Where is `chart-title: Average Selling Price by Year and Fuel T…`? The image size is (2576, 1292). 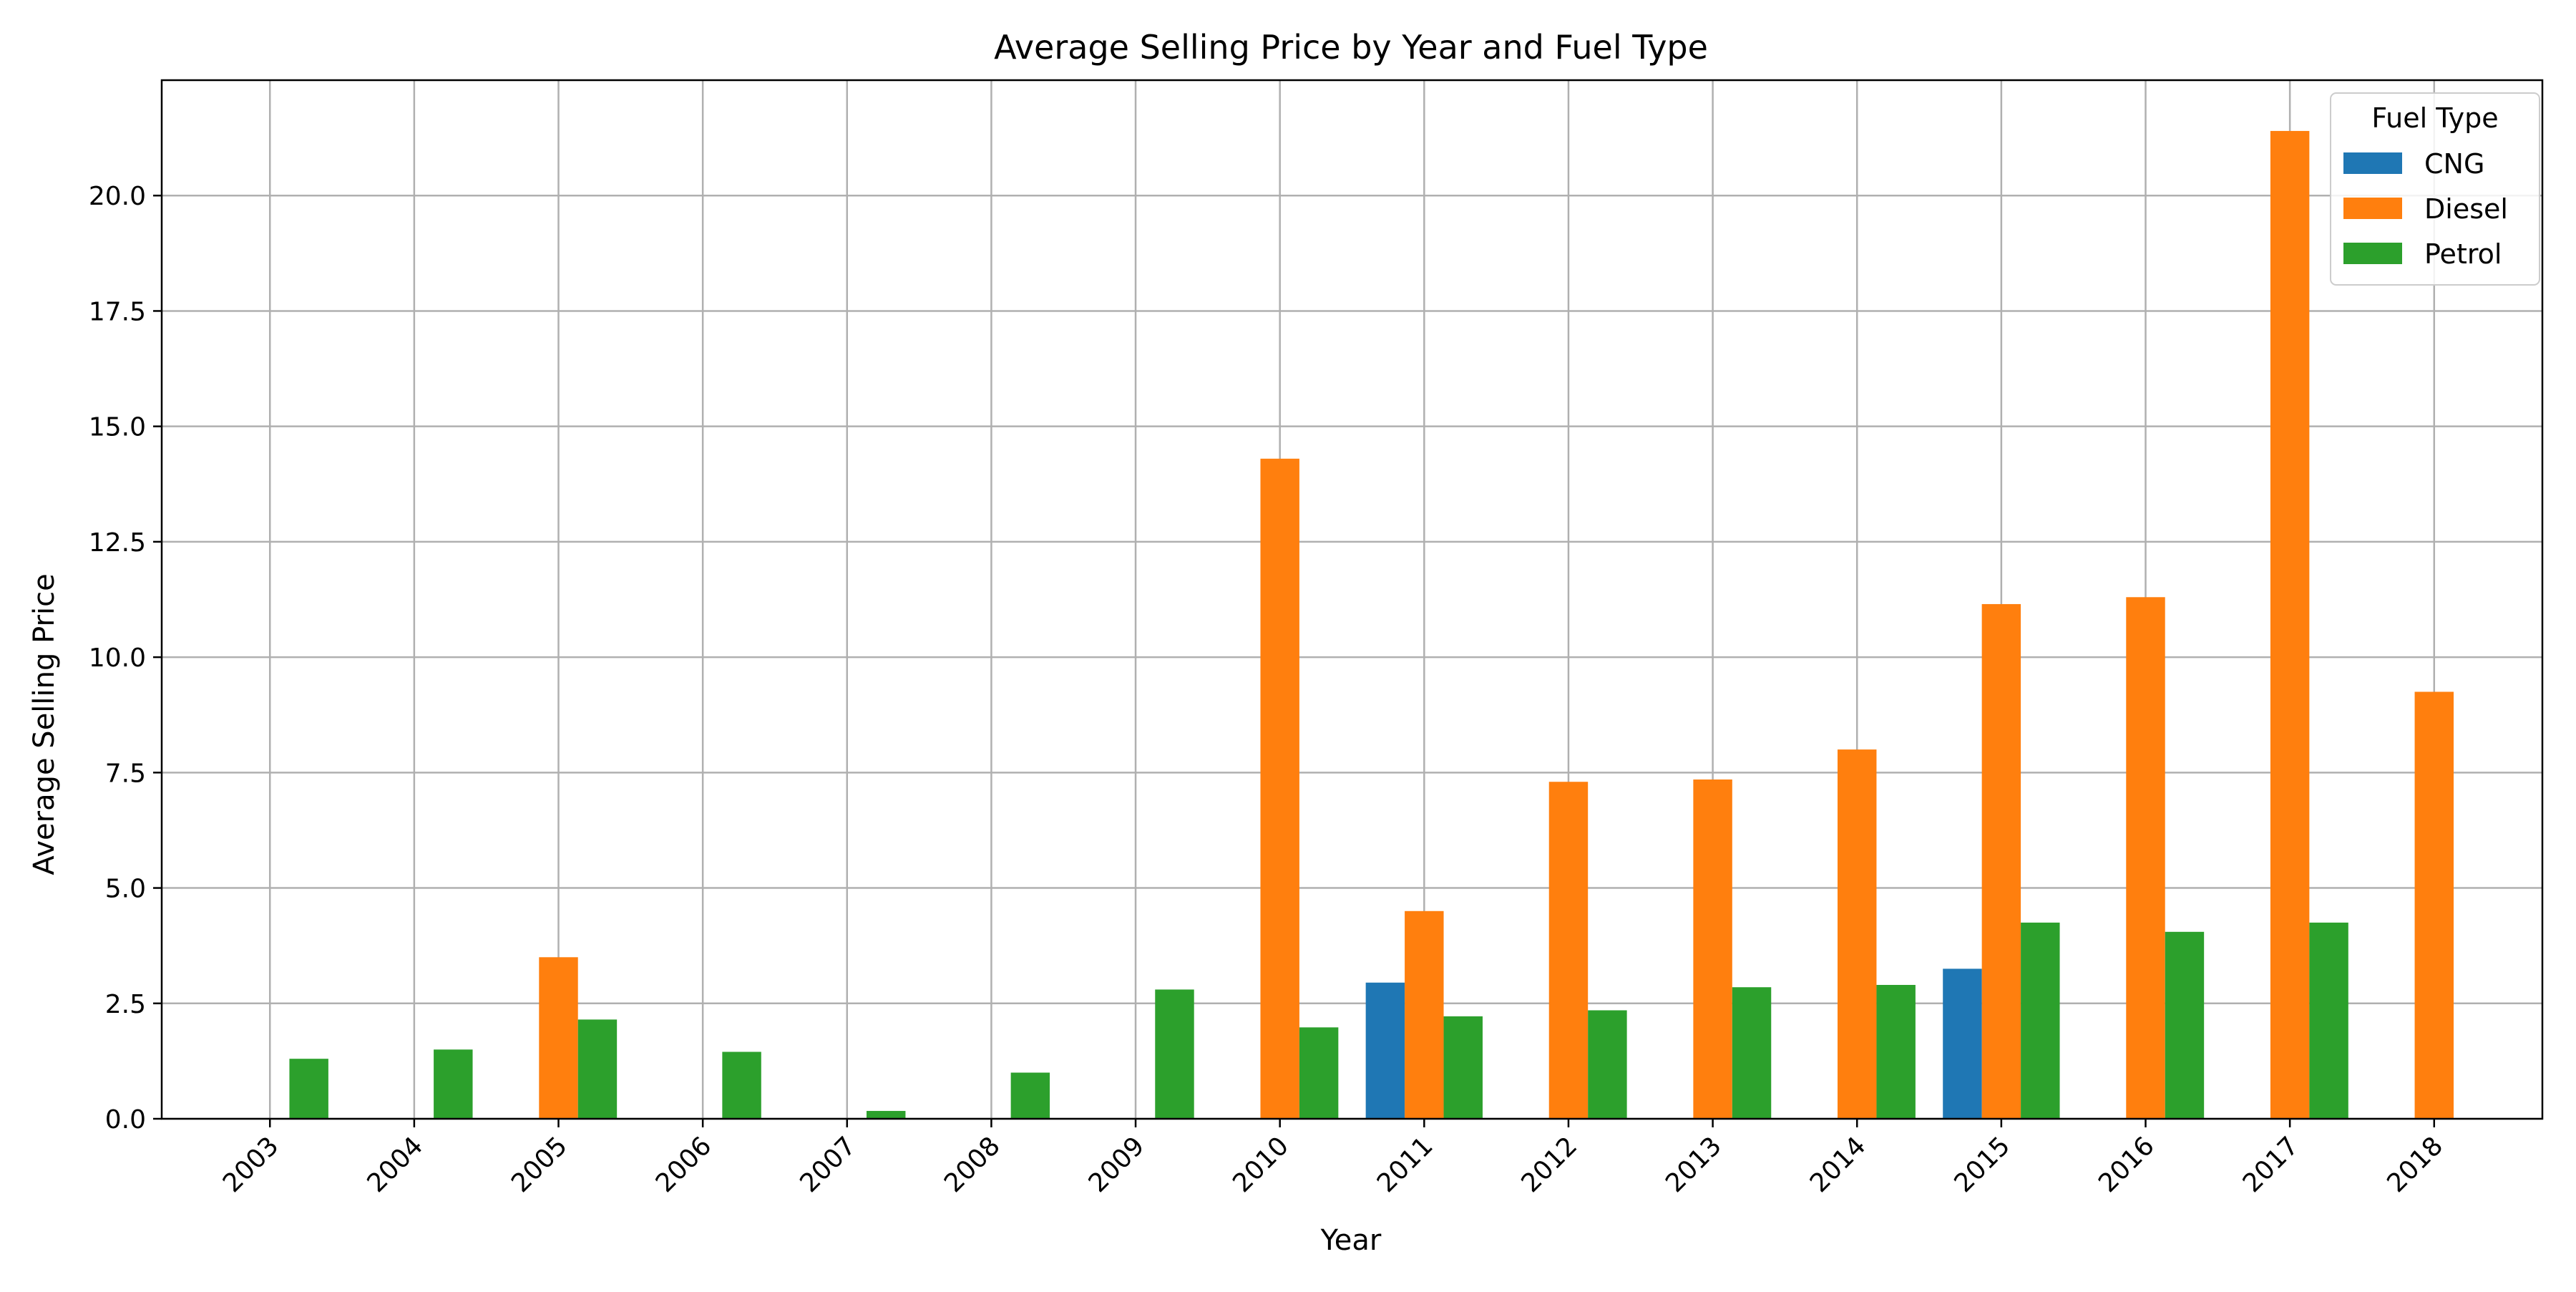
chart-title: Average Selling Price by Year and Fuel T… is located at coordinates (1351, 47).